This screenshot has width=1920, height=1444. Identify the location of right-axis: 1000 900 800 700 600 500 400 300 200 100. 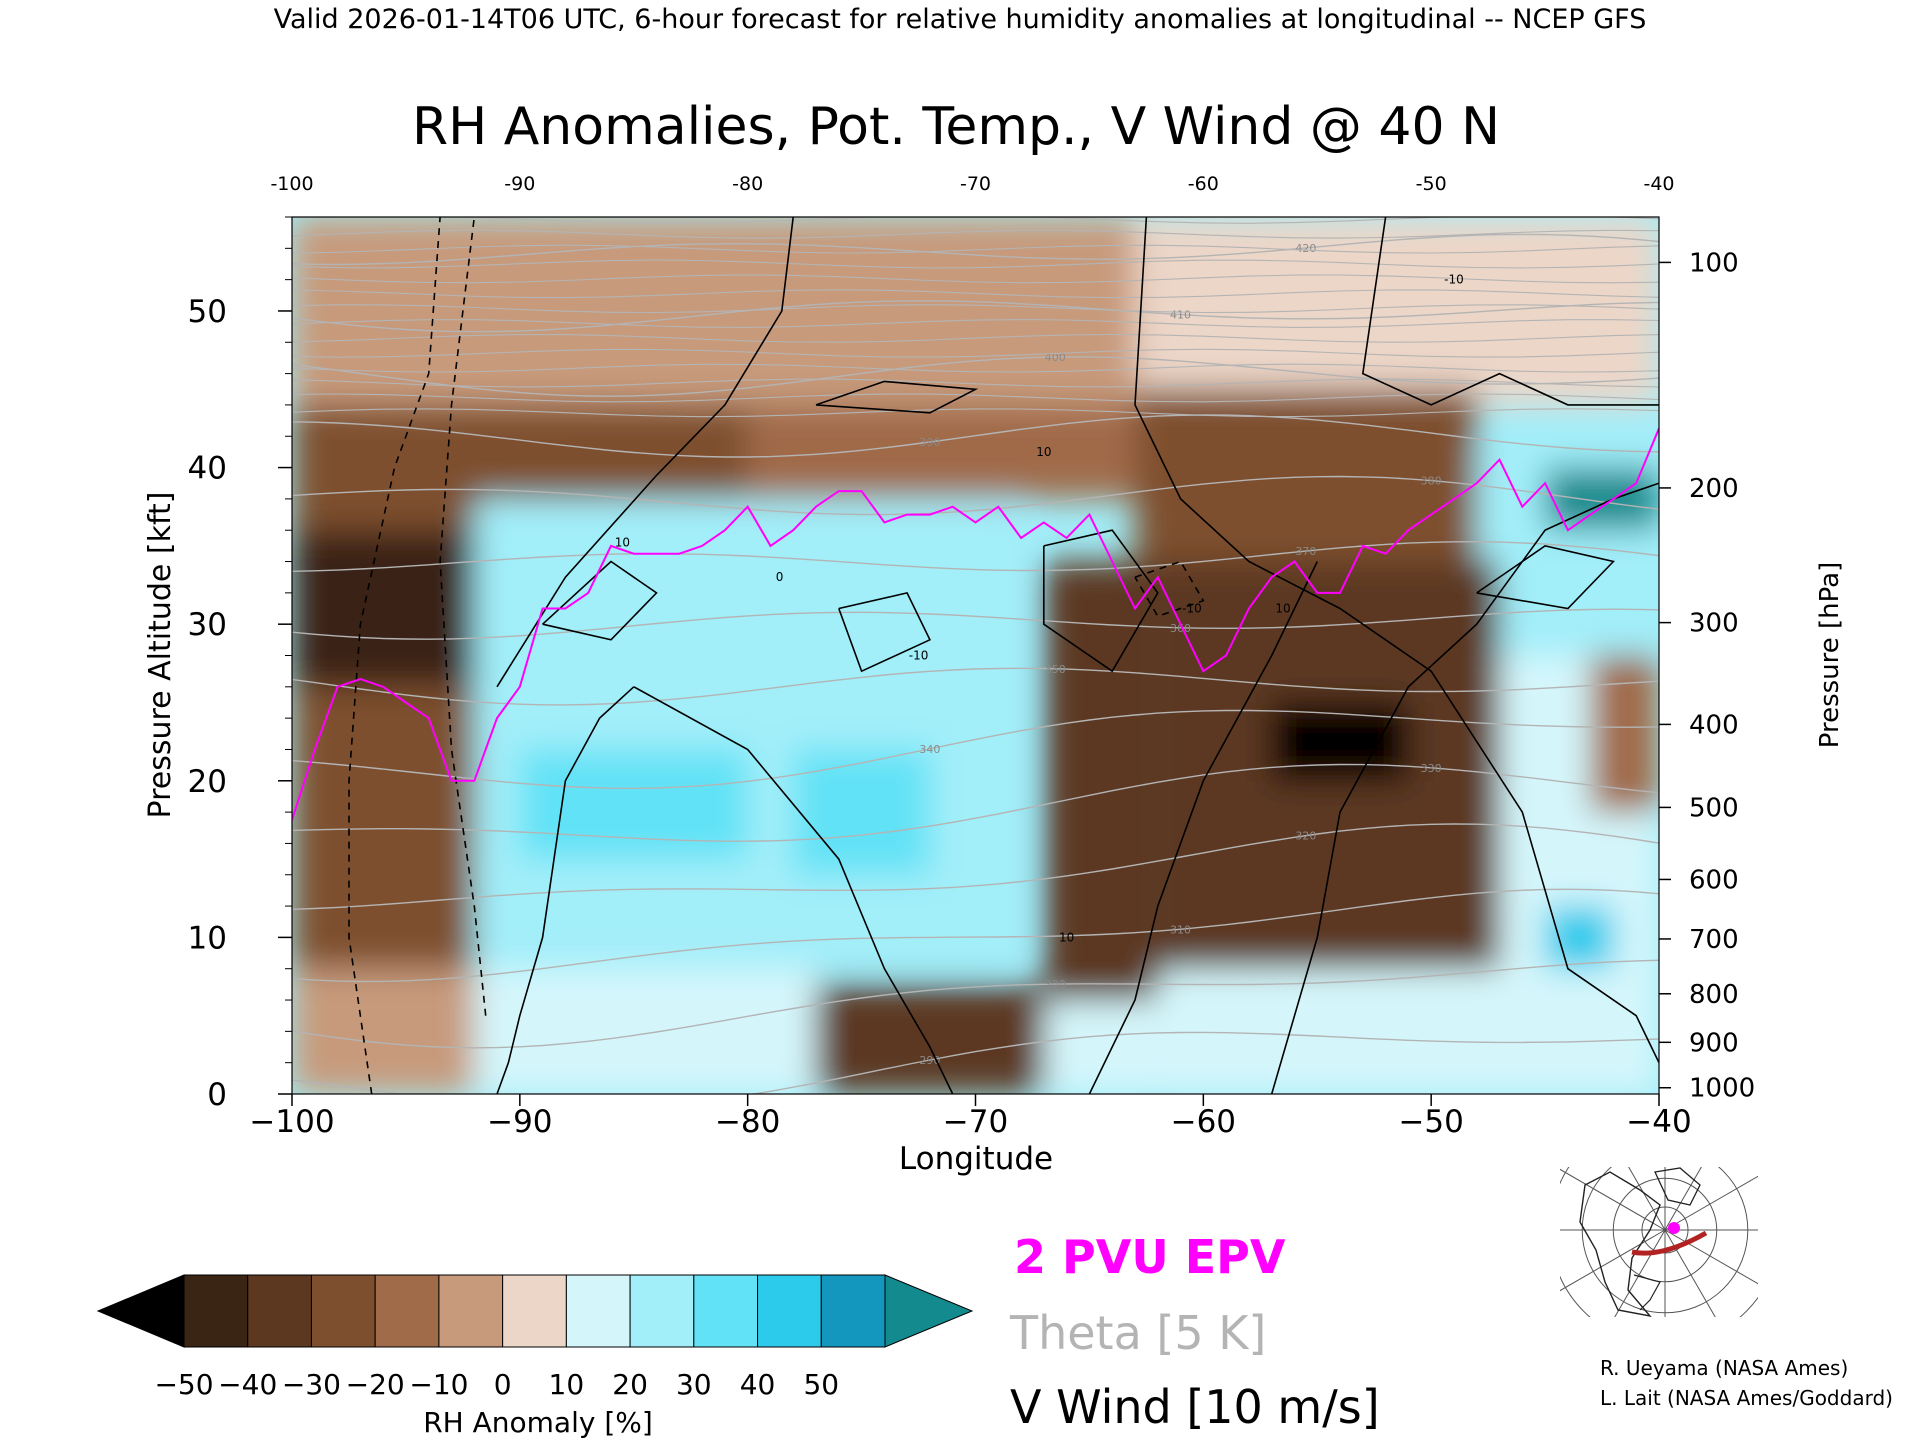
(1707, 676).